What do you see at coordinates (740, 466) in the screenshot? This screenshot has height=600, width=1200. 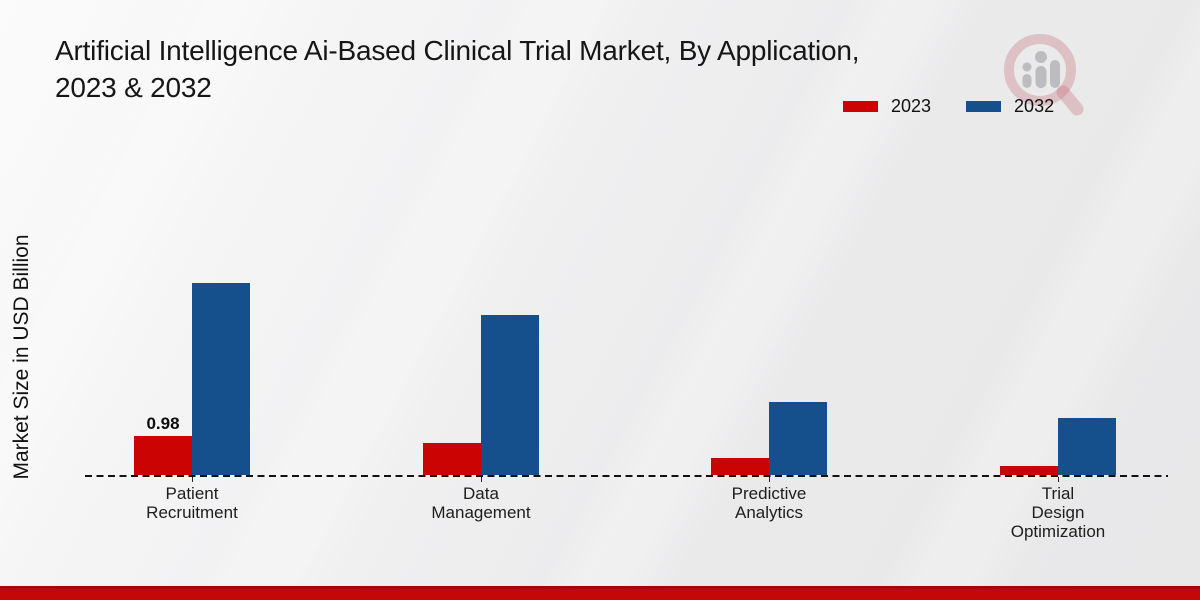 I see `bar-2023-predictive-analytics` at bounding box center [740, 466].